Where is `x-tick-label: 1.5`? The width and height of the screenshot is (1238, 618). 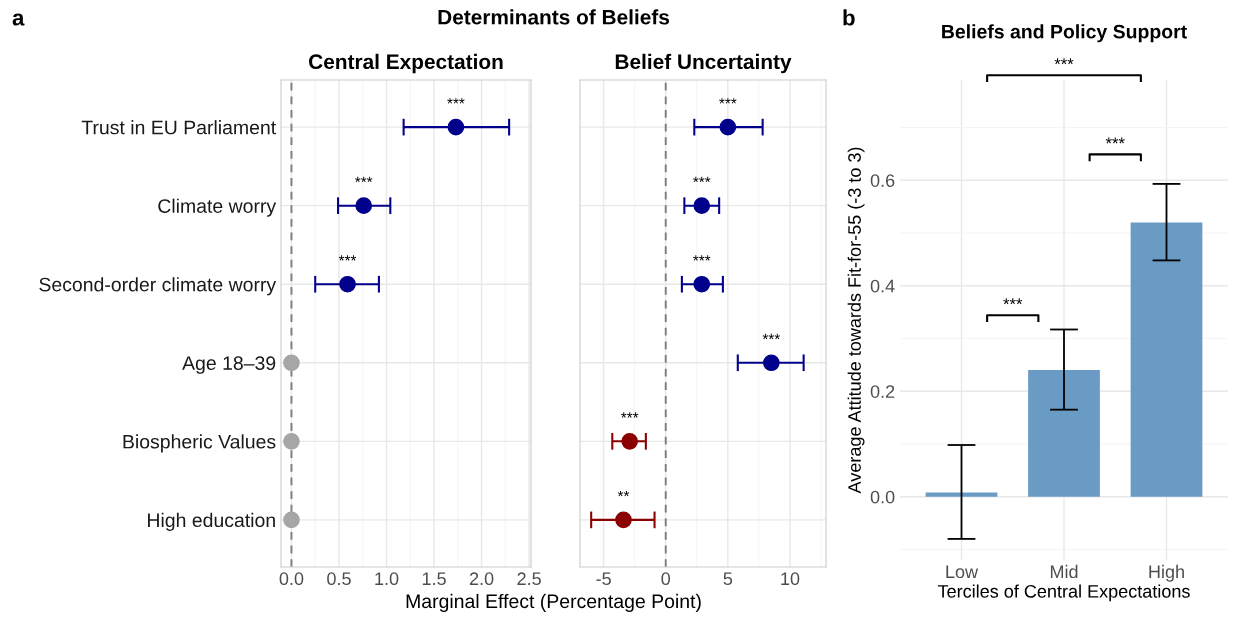 x-tick-label: 1.5 is located at coordinates (434, 579).